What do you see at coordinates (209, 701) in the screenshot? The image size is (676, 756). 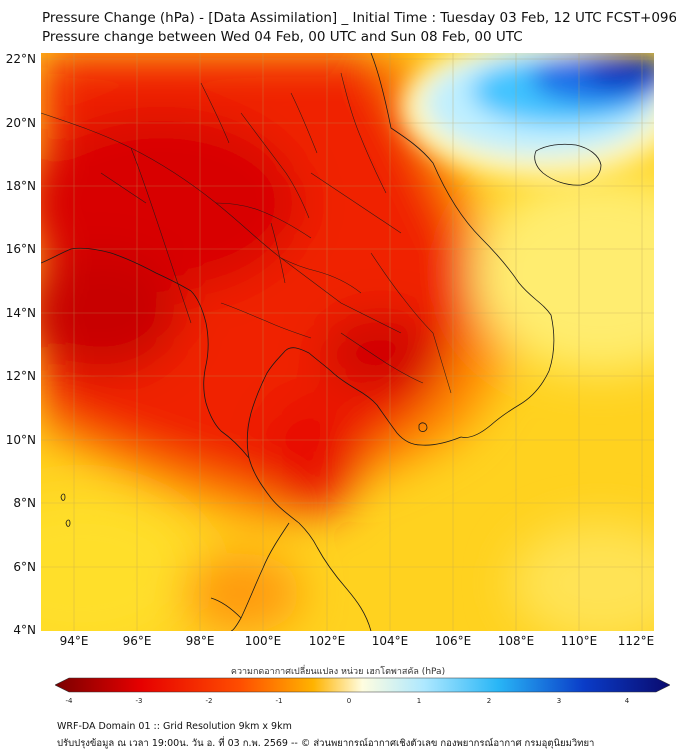 I see `colorbar-label: -2` at bounding box center [209, 701].